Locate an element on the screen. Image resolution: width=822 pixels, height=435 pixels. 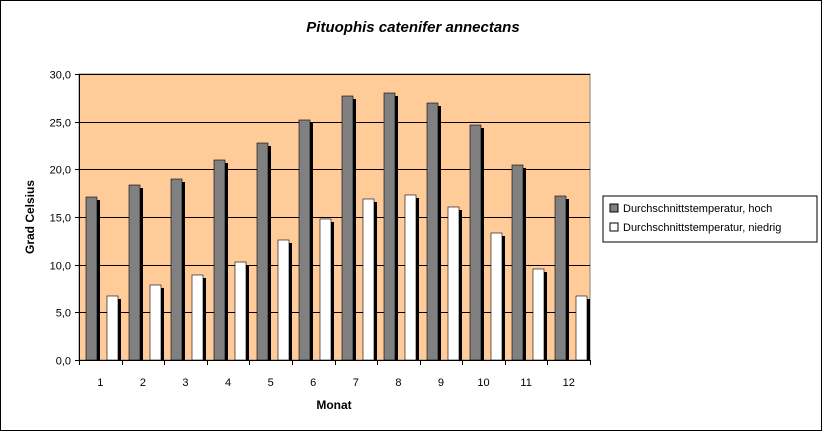
y-tick-label: 15,0 is located at coordinates (60, 219).